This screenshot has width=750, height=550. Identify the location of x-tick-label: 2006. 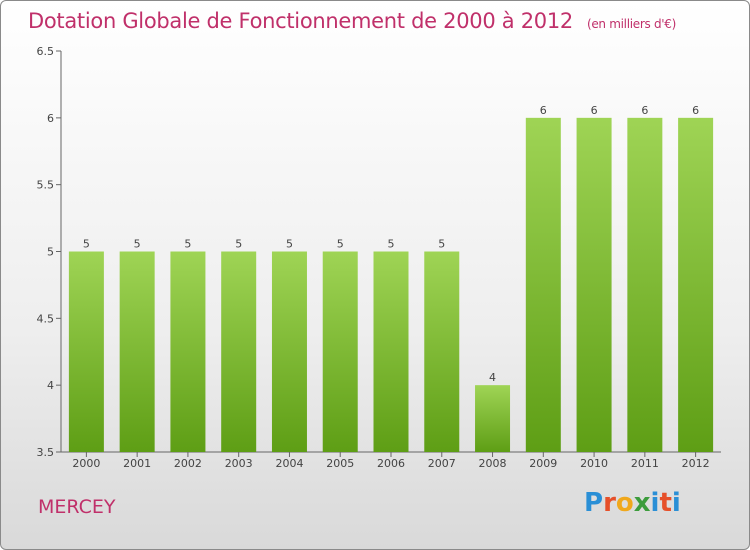
(391, 463).